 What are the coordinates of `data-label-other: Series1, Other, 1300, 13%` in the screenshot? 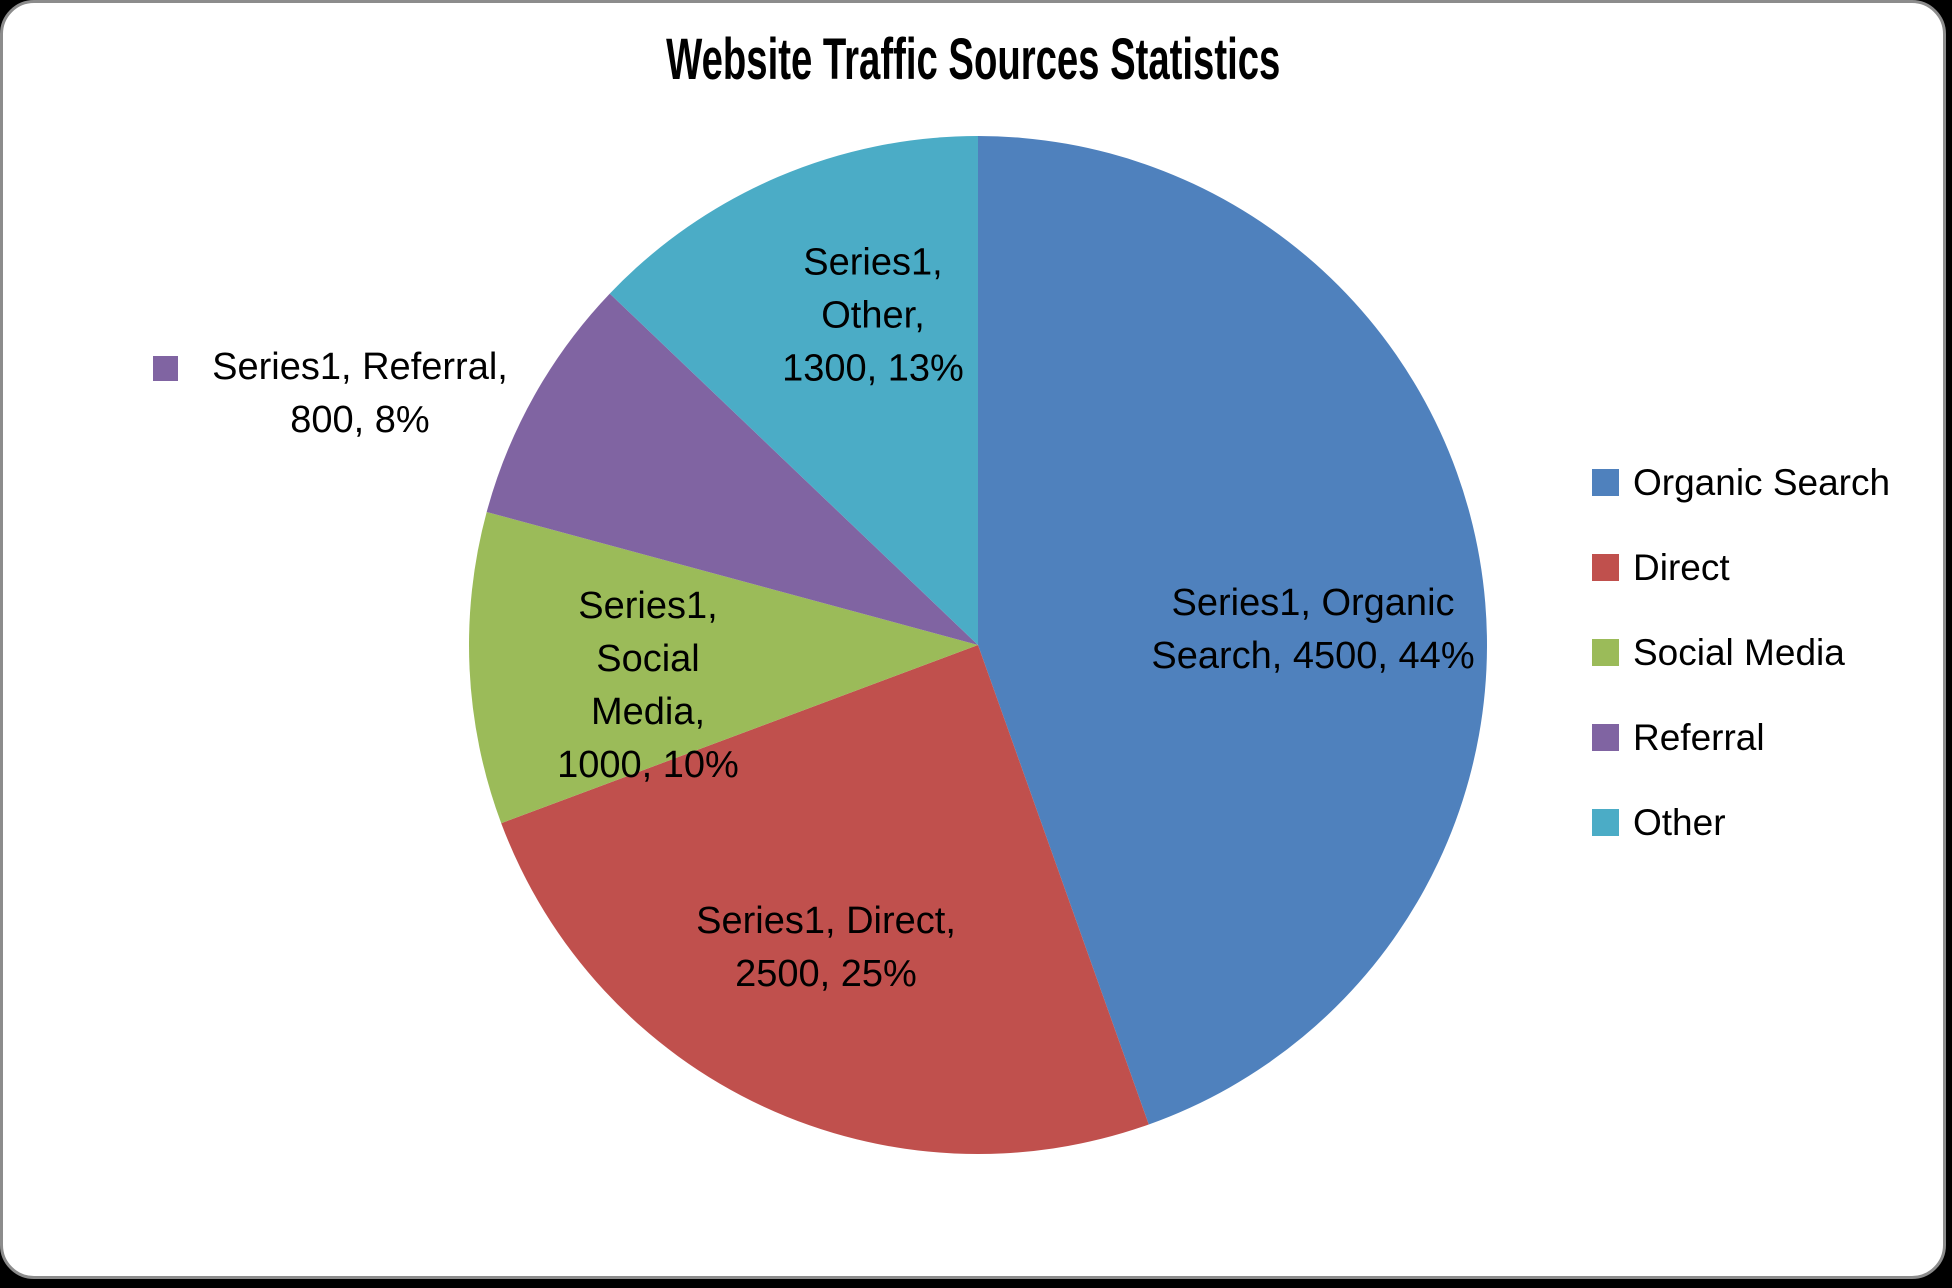 It's located at (873, 315).